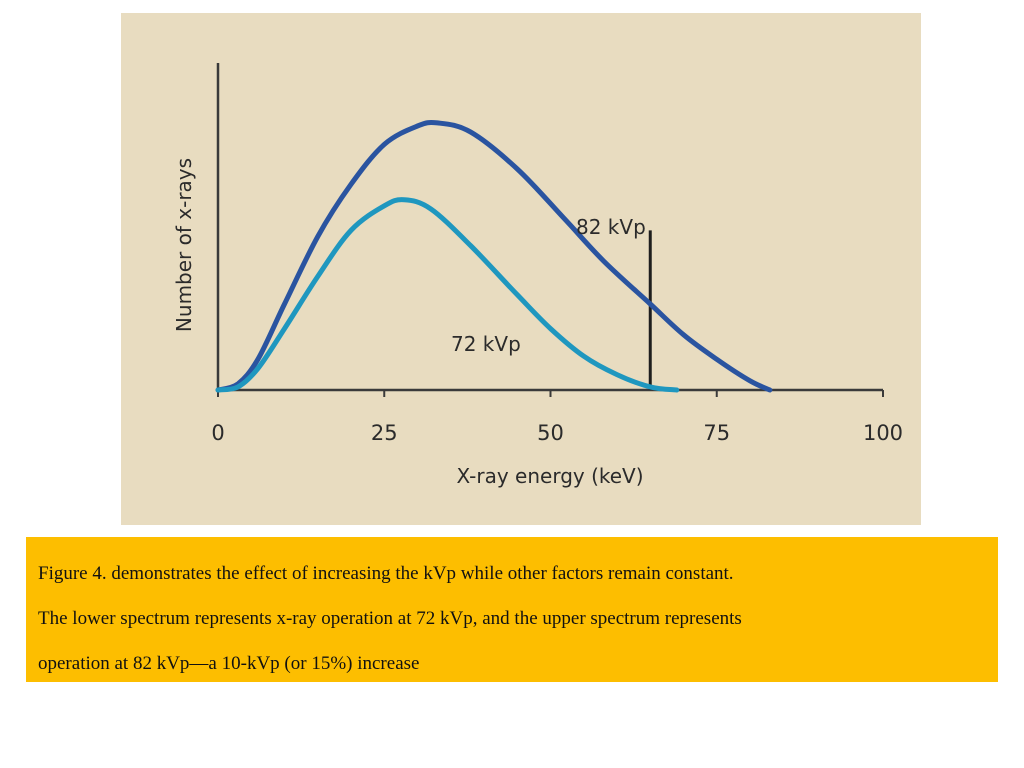 The height and width of the screenshot is (768, 1024). Describe the element at coordinates (447, 295) in the screenshot. I see `series-curve-72-kvp` at that location.